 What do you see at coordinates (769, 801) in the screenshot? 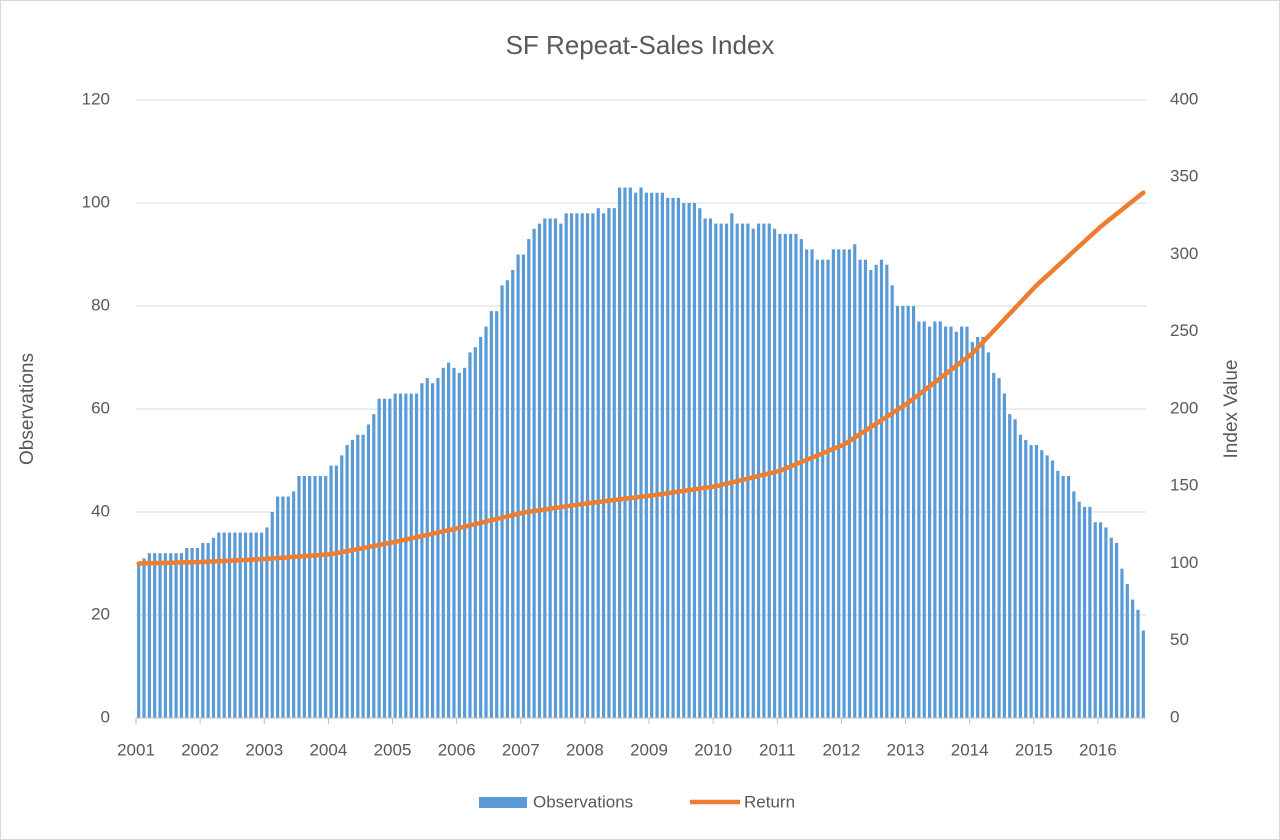
I see `legend-label: Return` at bounding box center [769, 801].